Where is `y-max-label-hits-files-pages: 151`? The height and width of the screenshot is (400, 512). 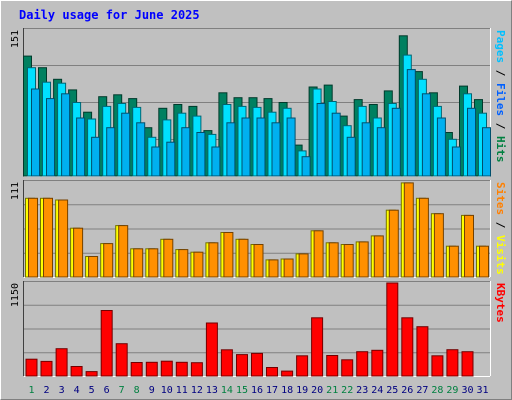 y-max-label-hits-files-pages: 151 is located at coordinates (15, 39).